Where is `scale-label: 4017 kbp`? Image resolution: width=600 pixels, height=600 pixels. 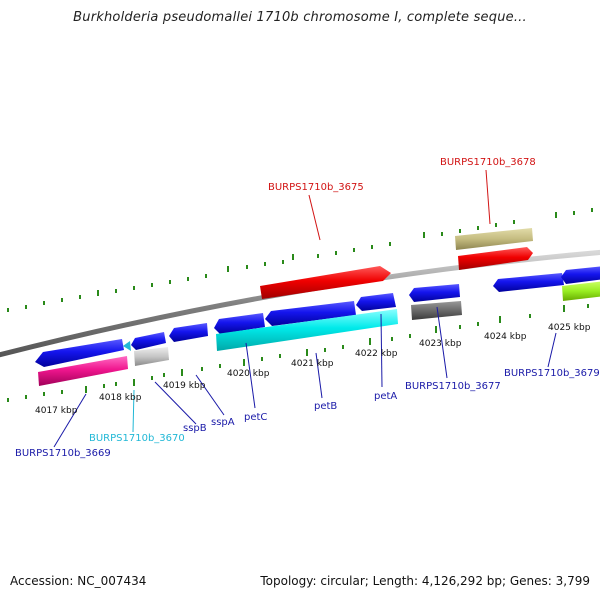 scale-label: 4017 kbp is located at coordinates (56, 411).